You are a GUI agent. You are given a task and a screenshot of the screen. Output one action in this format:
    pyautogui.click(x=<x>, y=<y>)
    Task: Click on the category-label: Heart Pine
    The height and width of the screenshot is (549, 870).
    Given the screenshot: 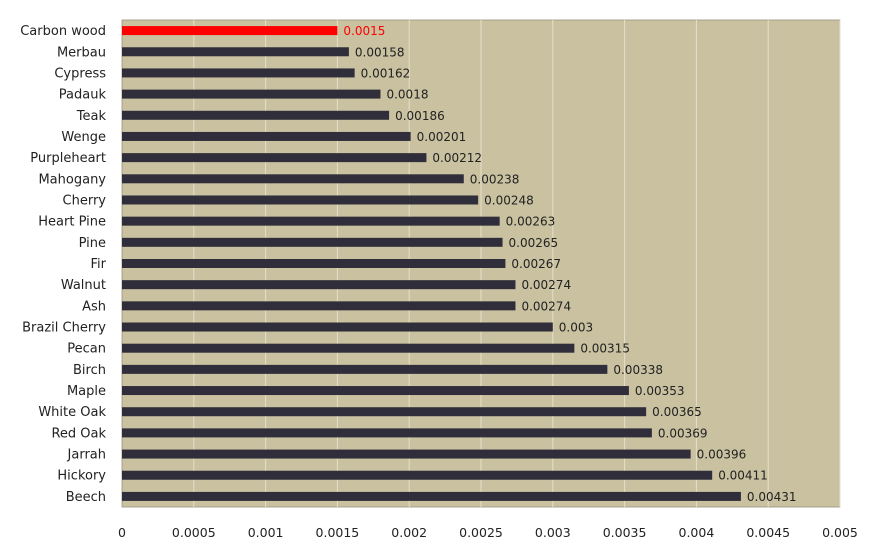 What is the action you would take?
    pyautogui.click(x=72, y=222)
    